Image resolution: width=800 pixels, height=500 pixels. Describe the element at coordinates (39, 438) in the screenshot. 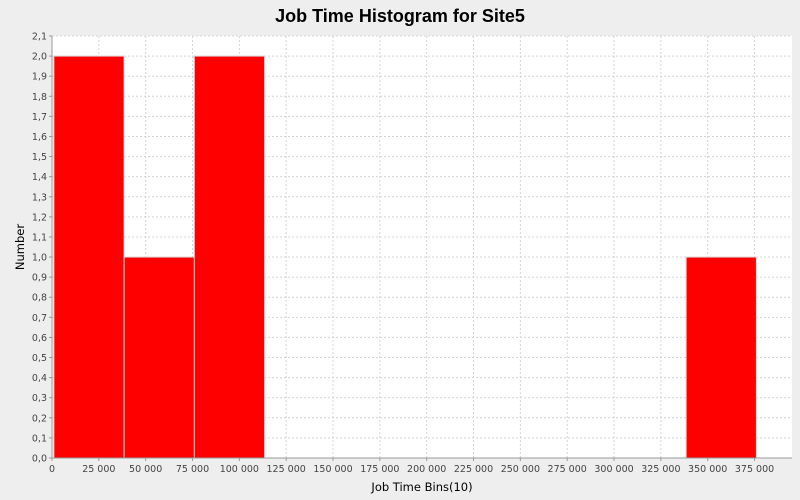

I see `y-tick-label: 0,1` at that location.